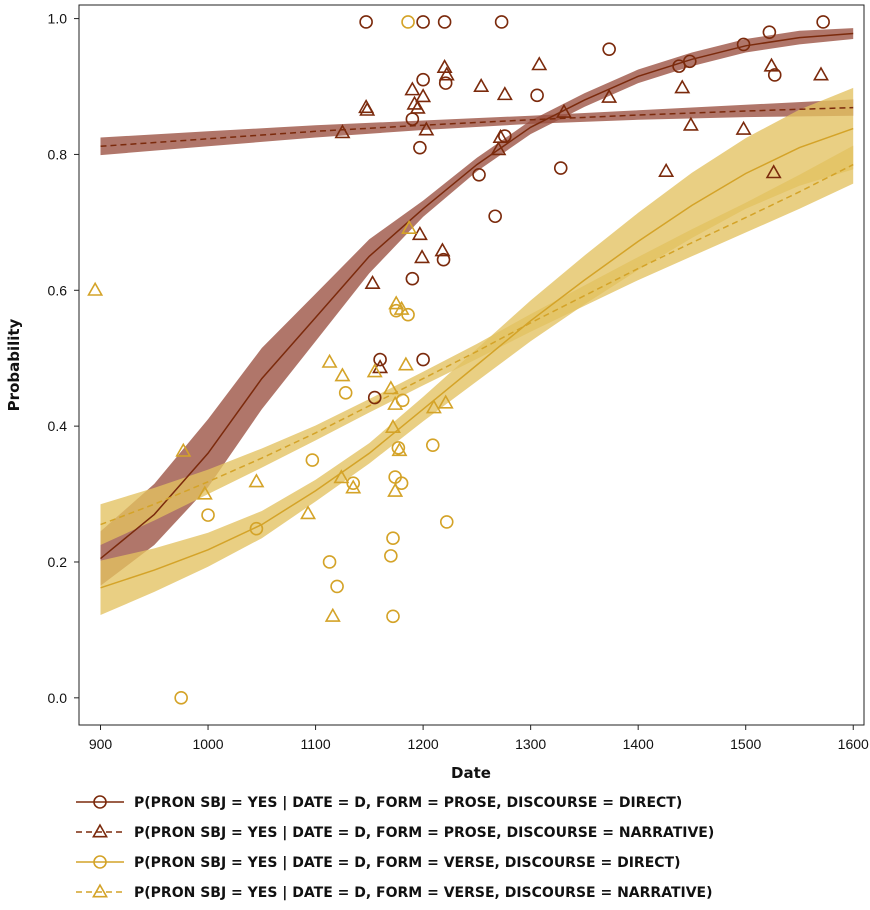 The height and width of the screenshot is (910, 870). What do you see at coordinates (479, 738) in the screenshot?
I see `x-axis-ticks: 900 1000 1100 1200 1300 1400 1500 1600` at bounding box center [479, 738].